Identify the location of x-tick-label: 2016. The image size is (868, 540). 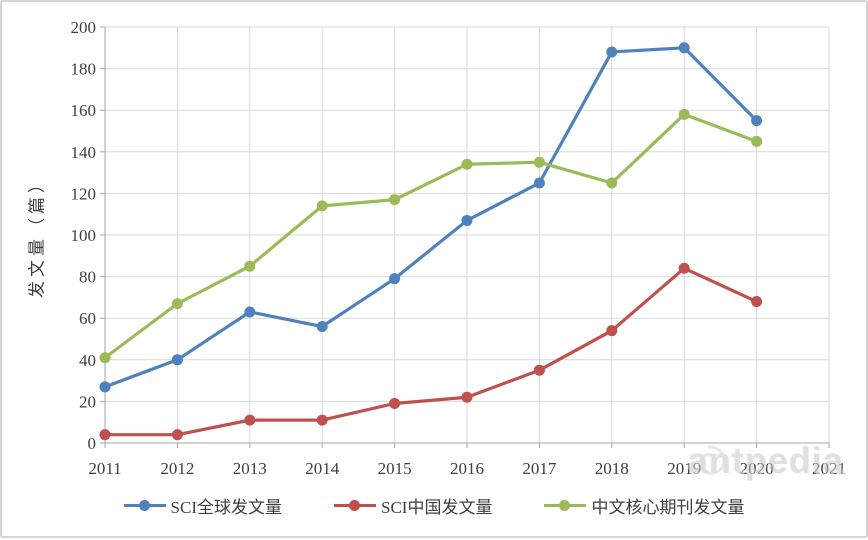
(467, 468).